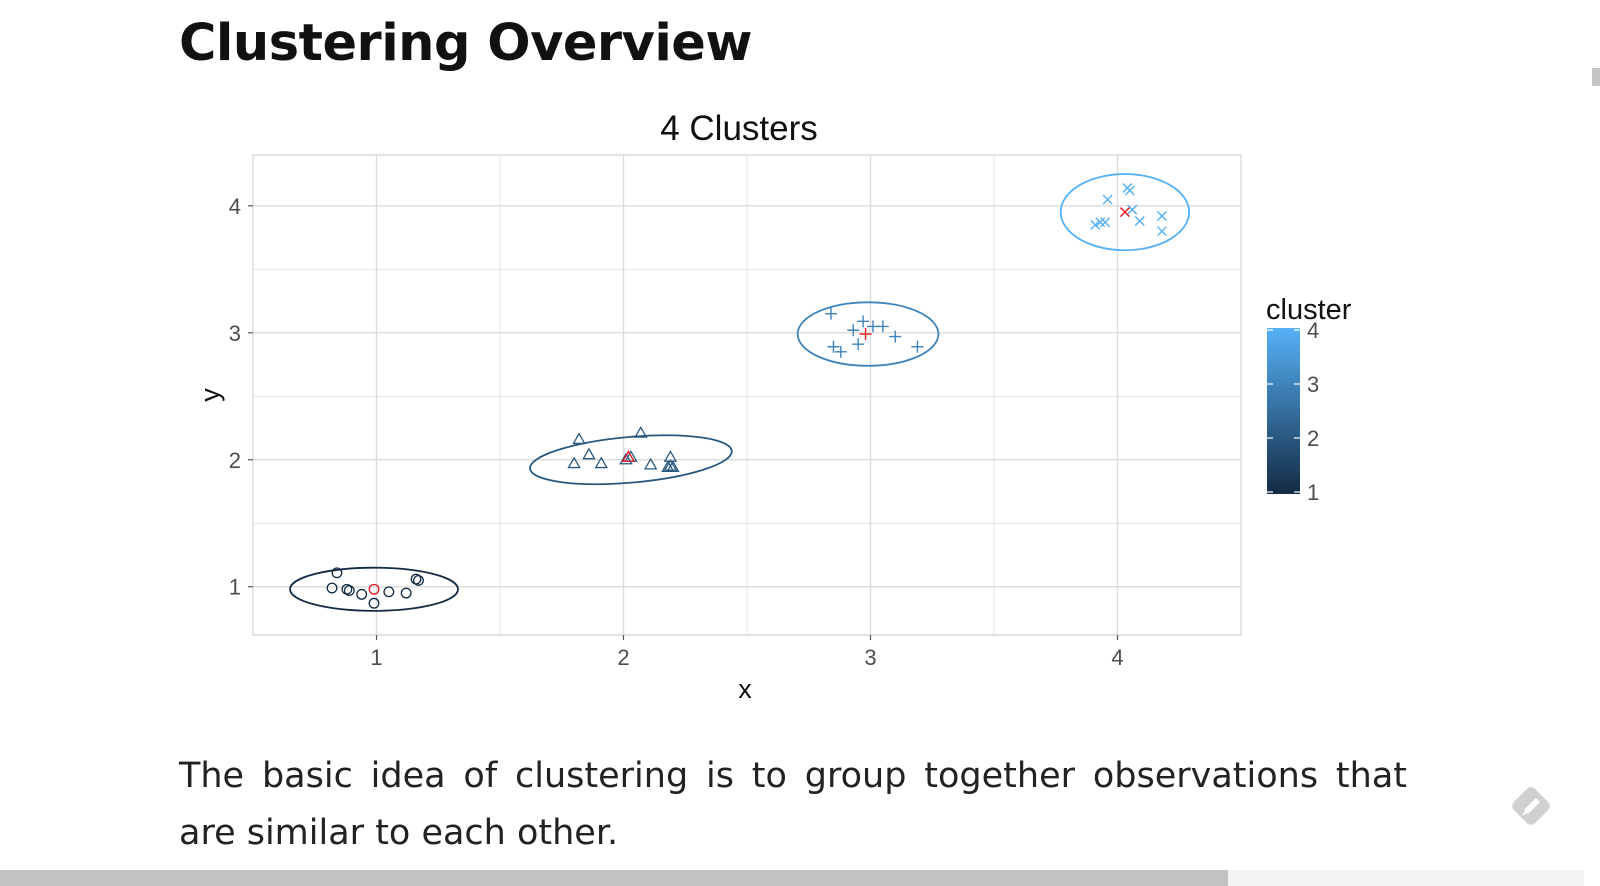 This screenshot has height=886, width=1600. I want to click on x-tick-label: 4, so click(1117, 657).